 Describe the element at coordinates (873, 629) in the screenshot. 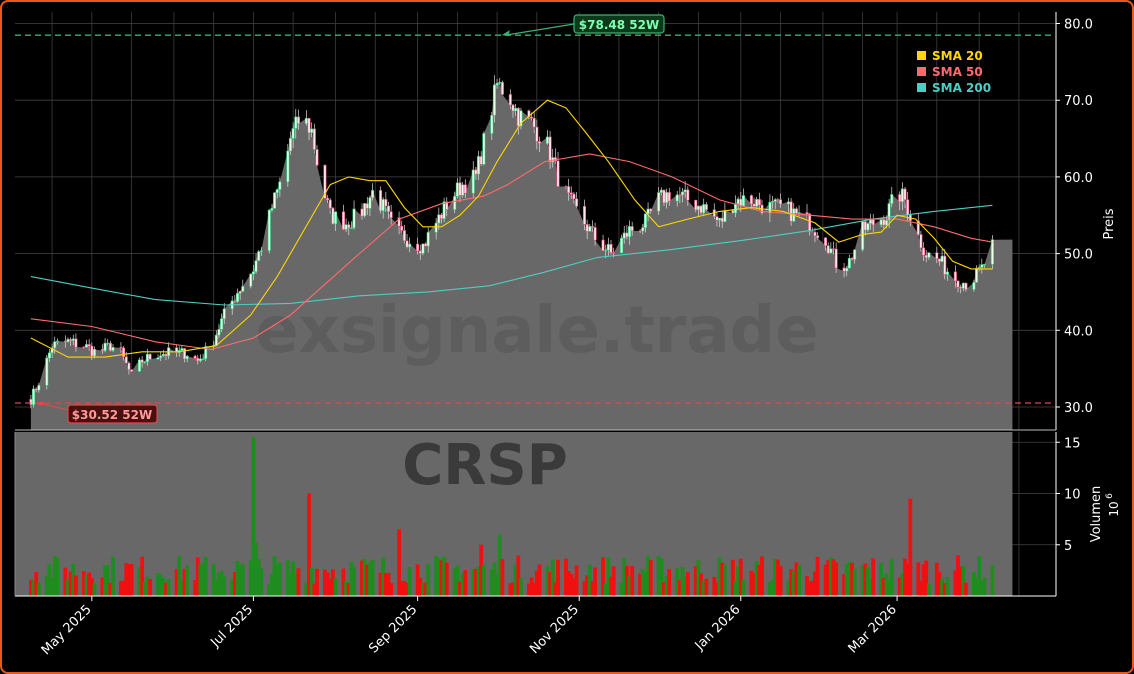

I see `x-tick-label: Mar 2026` at that location.